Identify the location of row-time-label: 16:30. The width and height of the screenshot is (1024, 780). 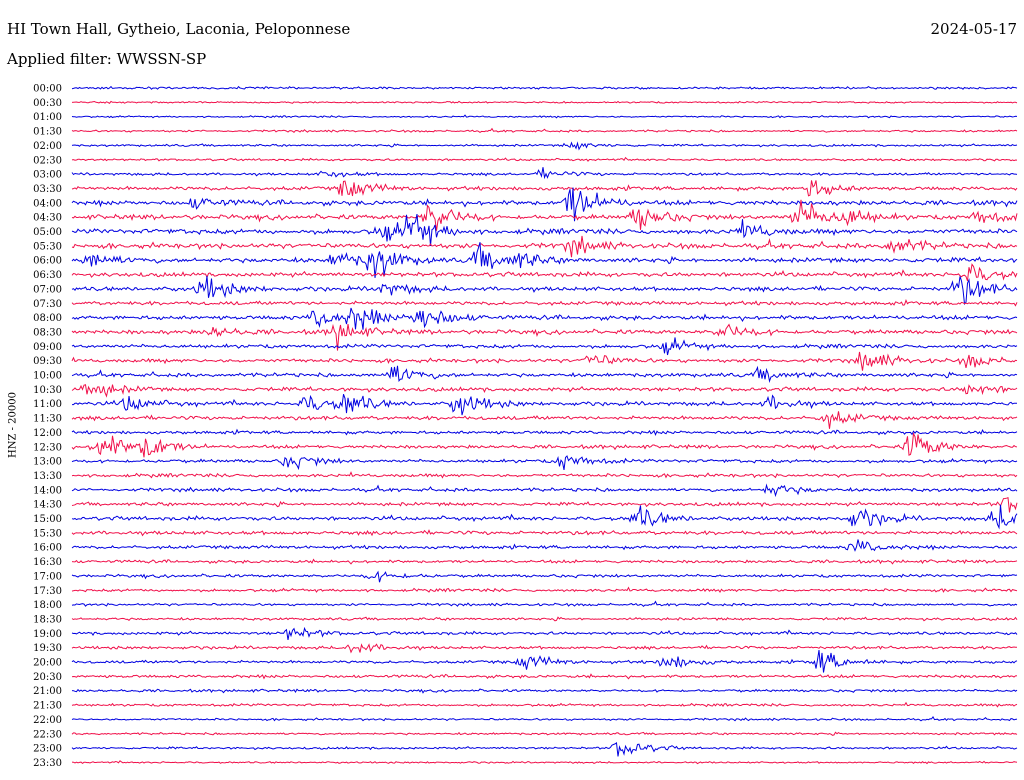
(47, 562).